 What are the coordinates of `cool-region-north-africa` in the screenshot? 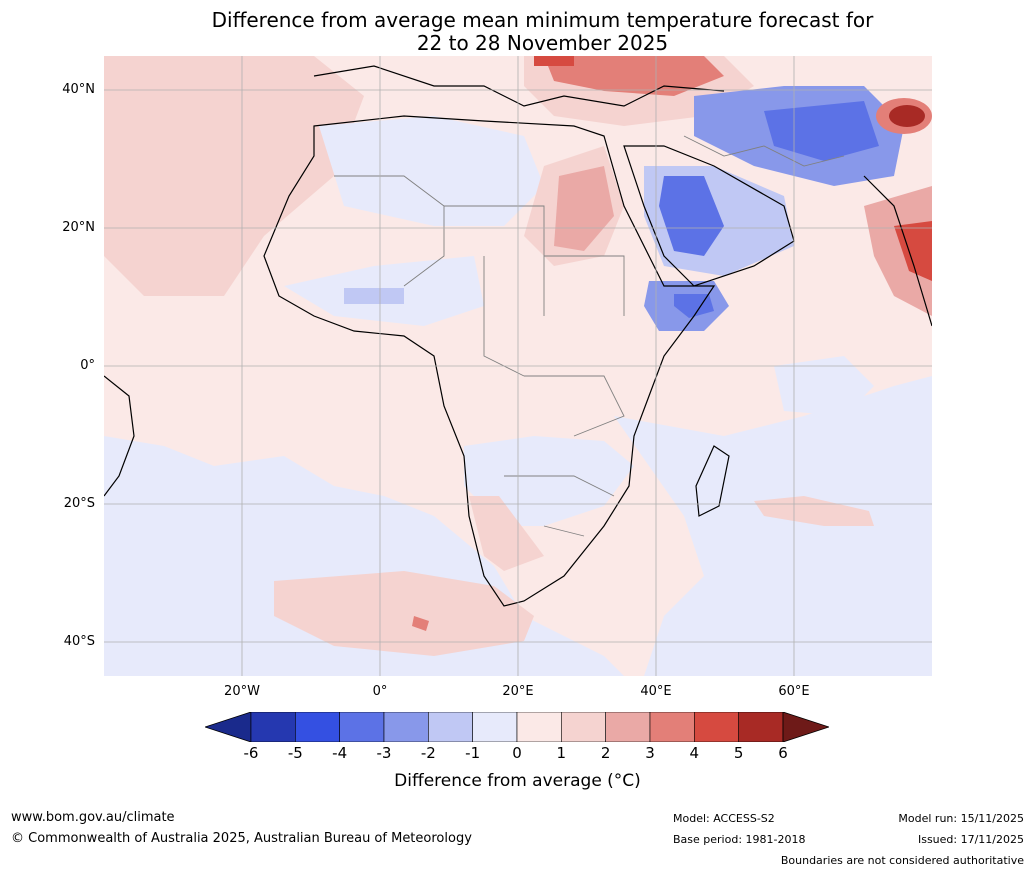 It's located at (431, 171).